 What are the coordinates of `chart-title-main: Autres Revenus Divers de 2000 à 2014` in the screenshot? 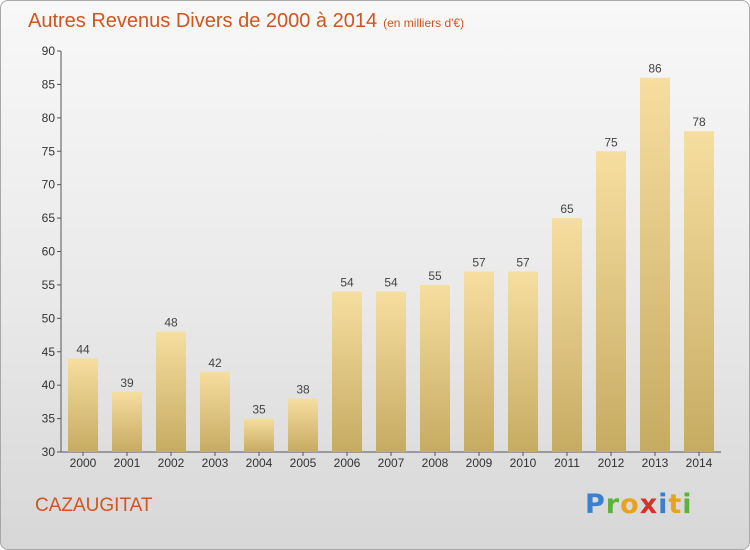 It's located at (203, 21).